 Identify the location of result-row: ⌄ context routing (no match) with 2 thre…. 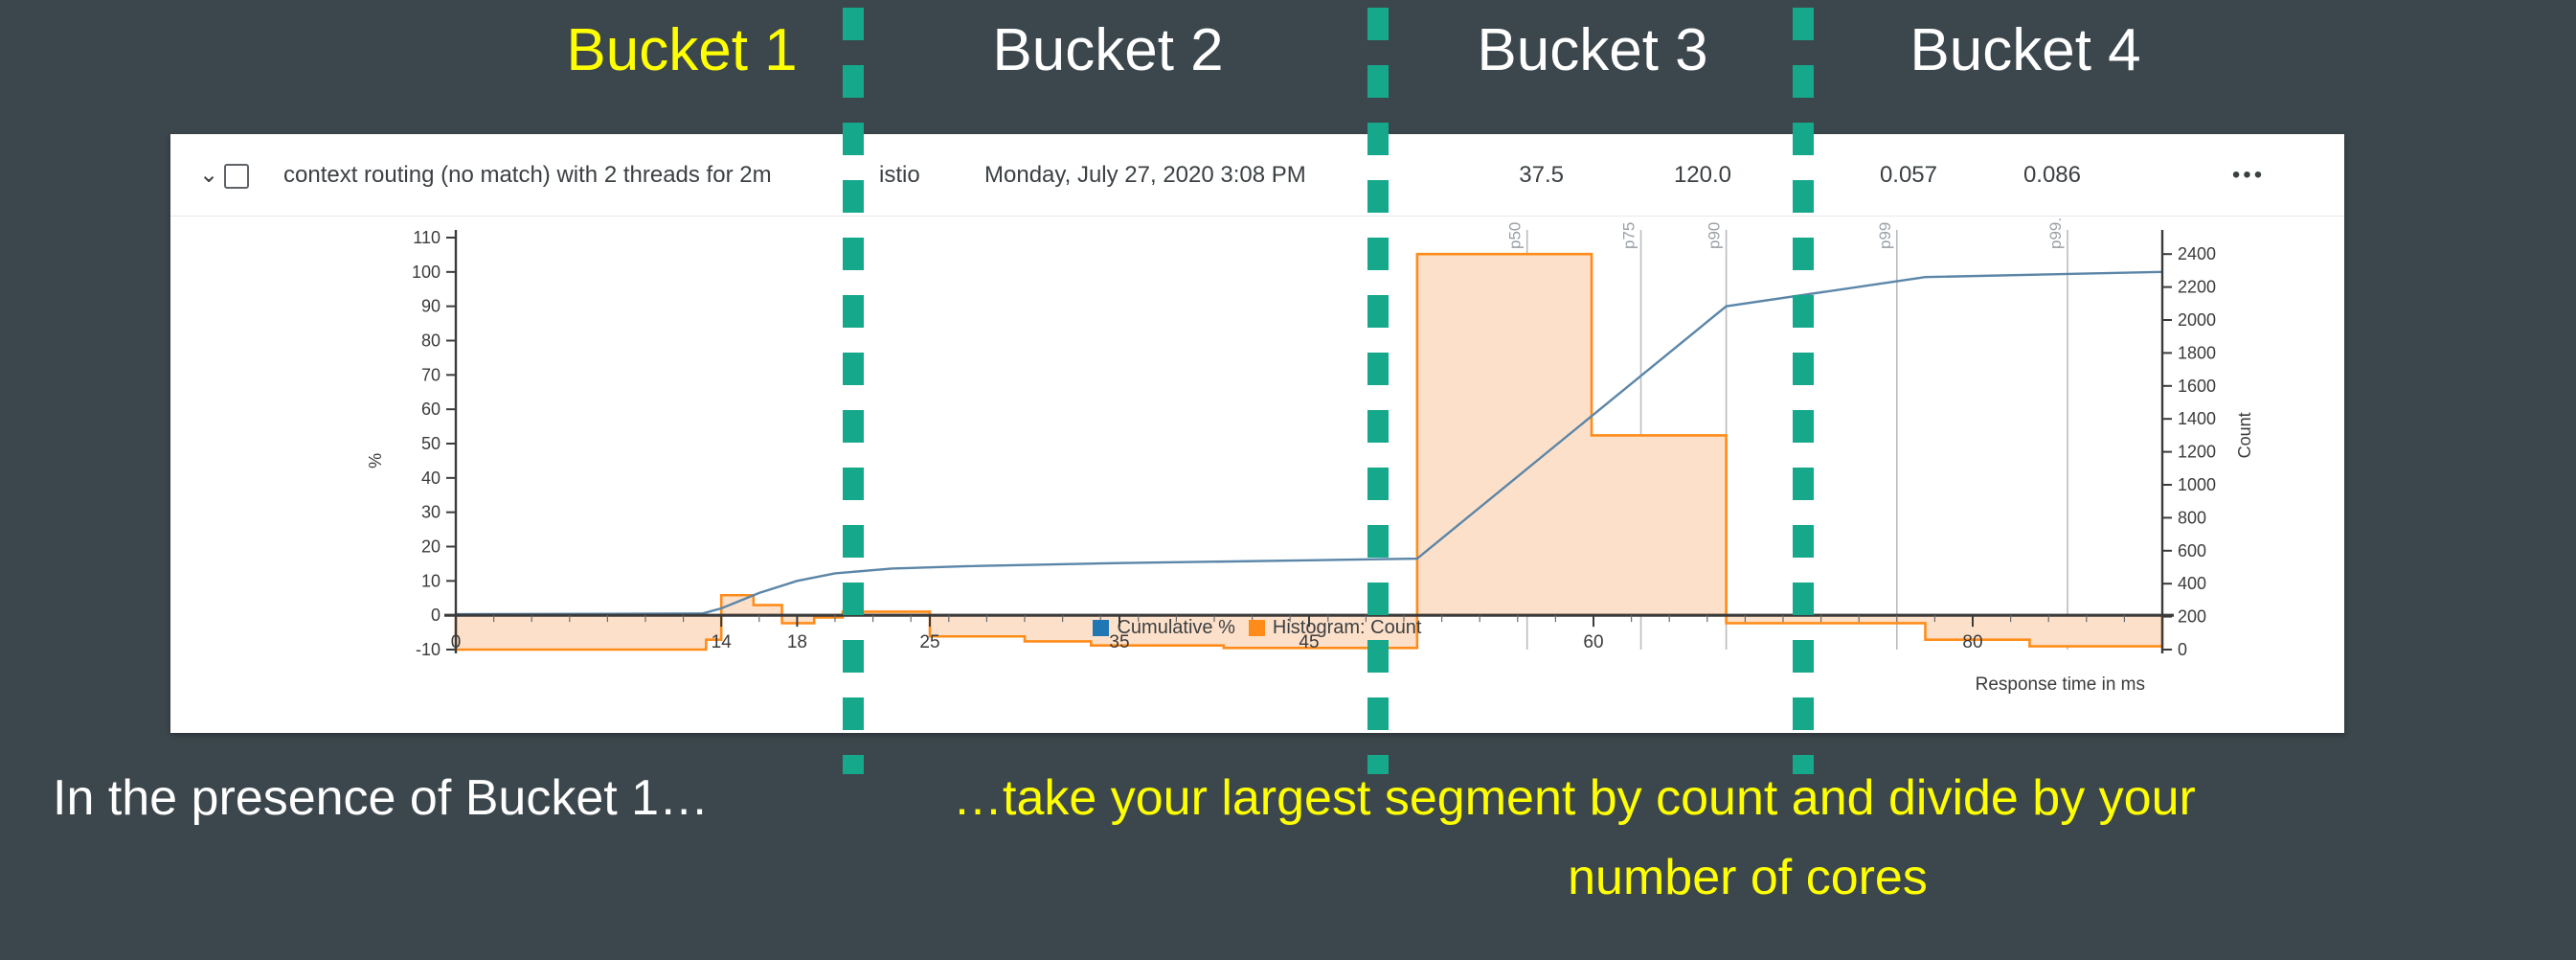
(1257, 175).